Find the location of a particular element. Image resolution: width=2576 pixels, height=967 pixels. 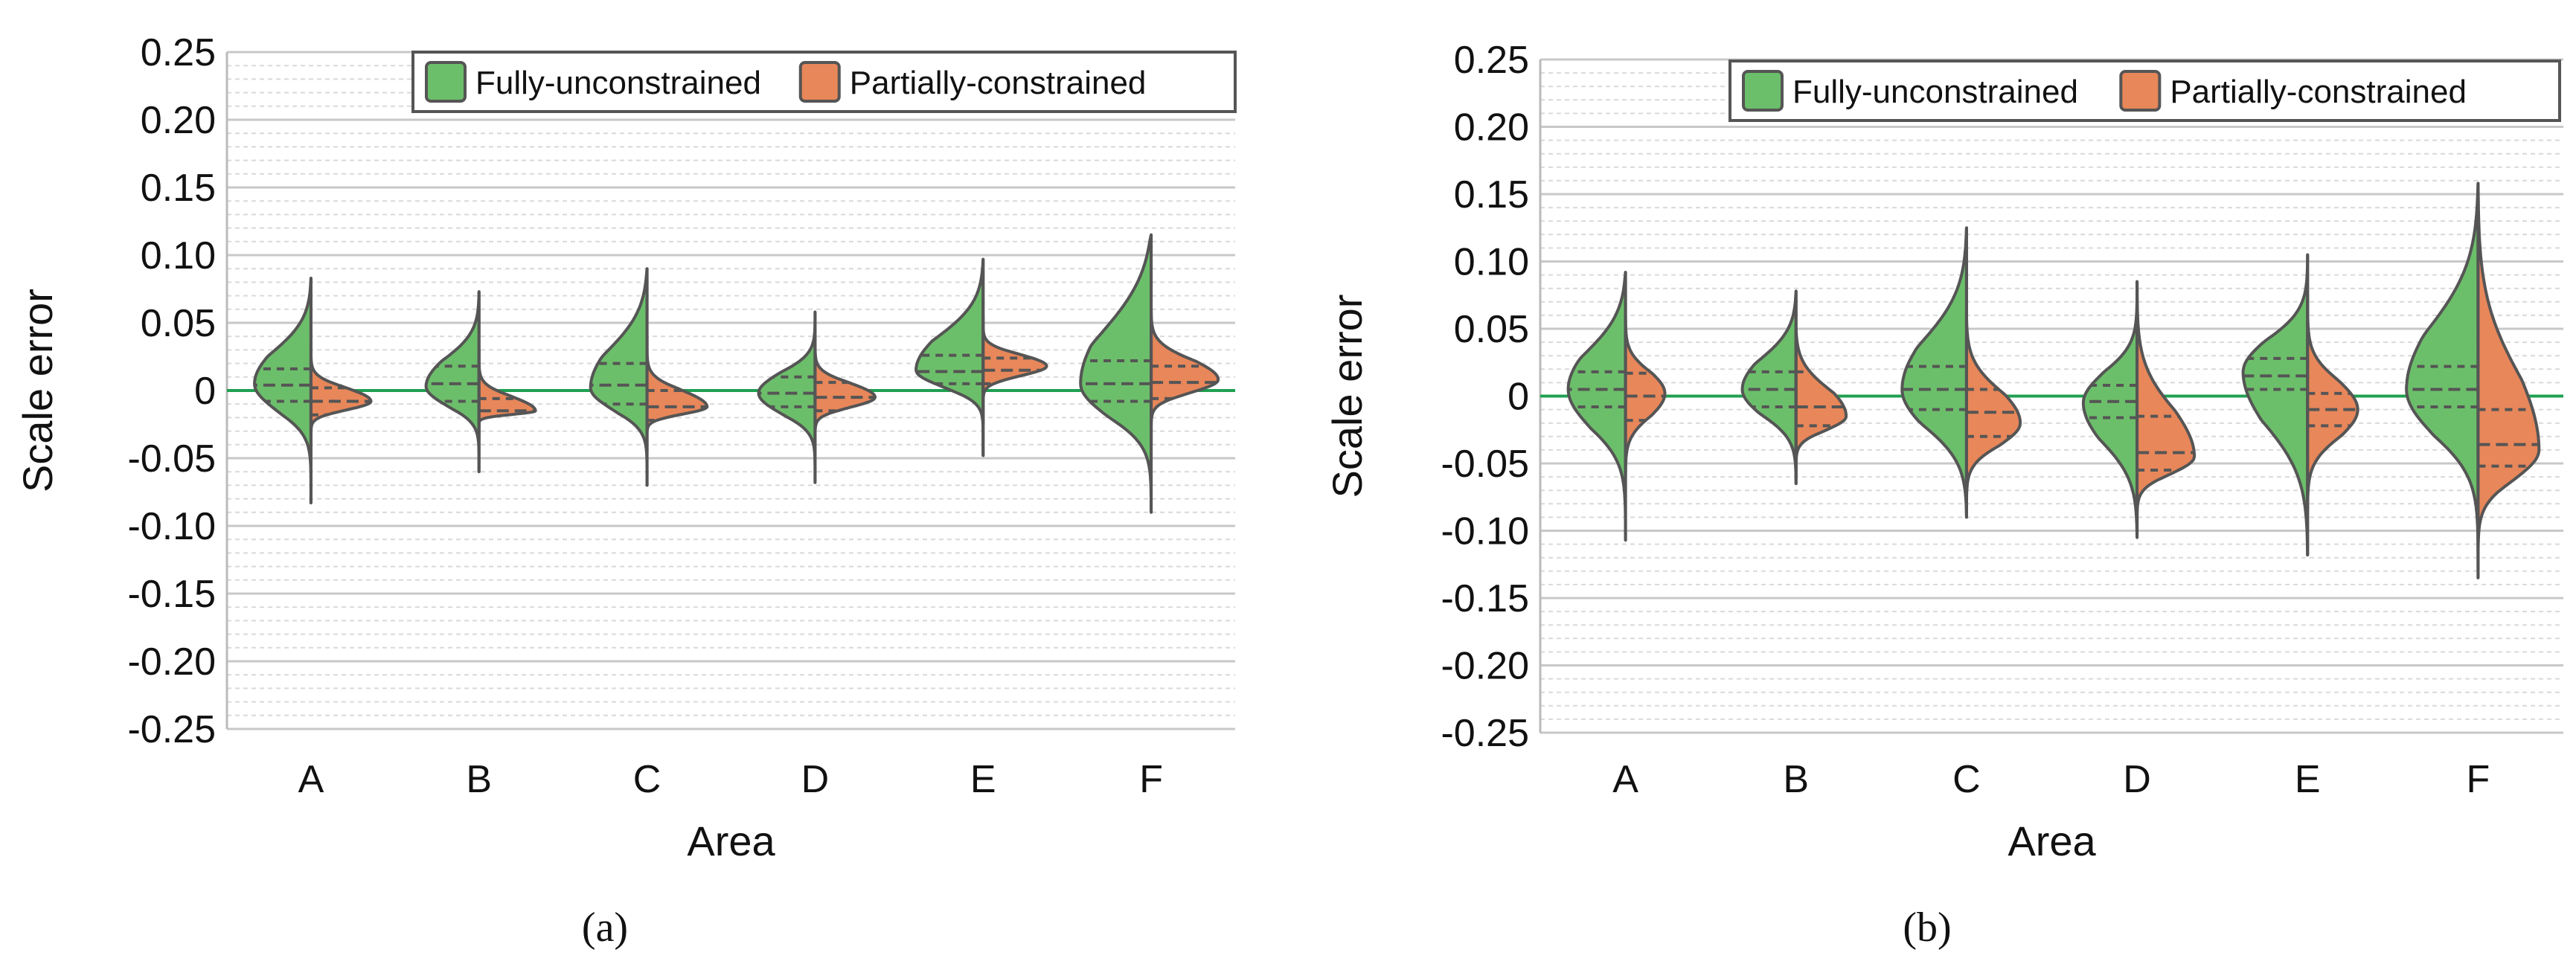

panel-caption: (a) is located at coordinates (605, 928).